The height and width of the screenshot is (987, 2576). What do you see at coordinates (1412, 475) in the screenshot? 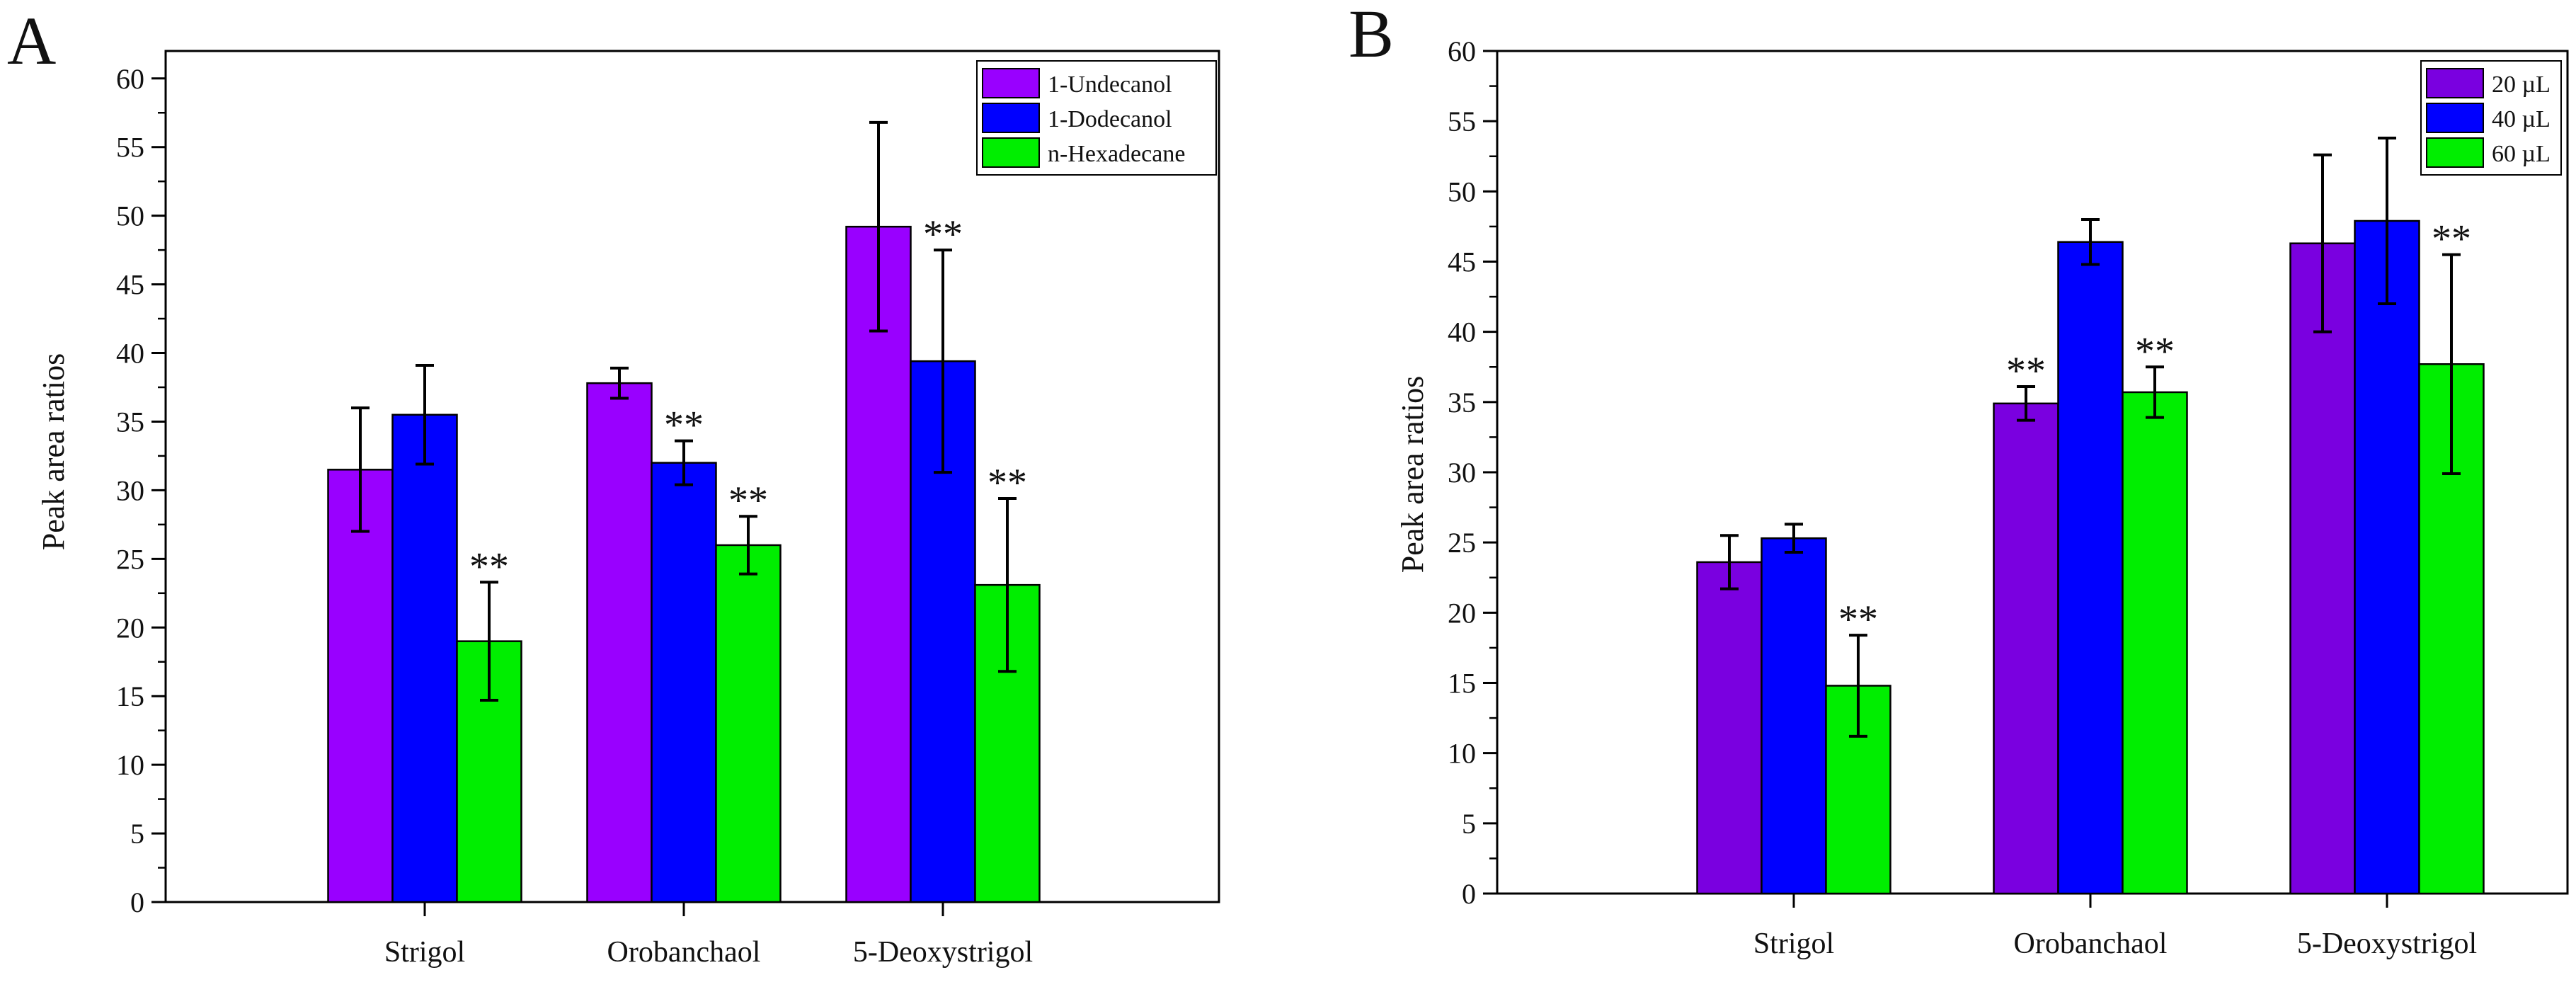
I see `panel-b-y-axis-label: Peak area ratios` at bounding box center [1412, 475].